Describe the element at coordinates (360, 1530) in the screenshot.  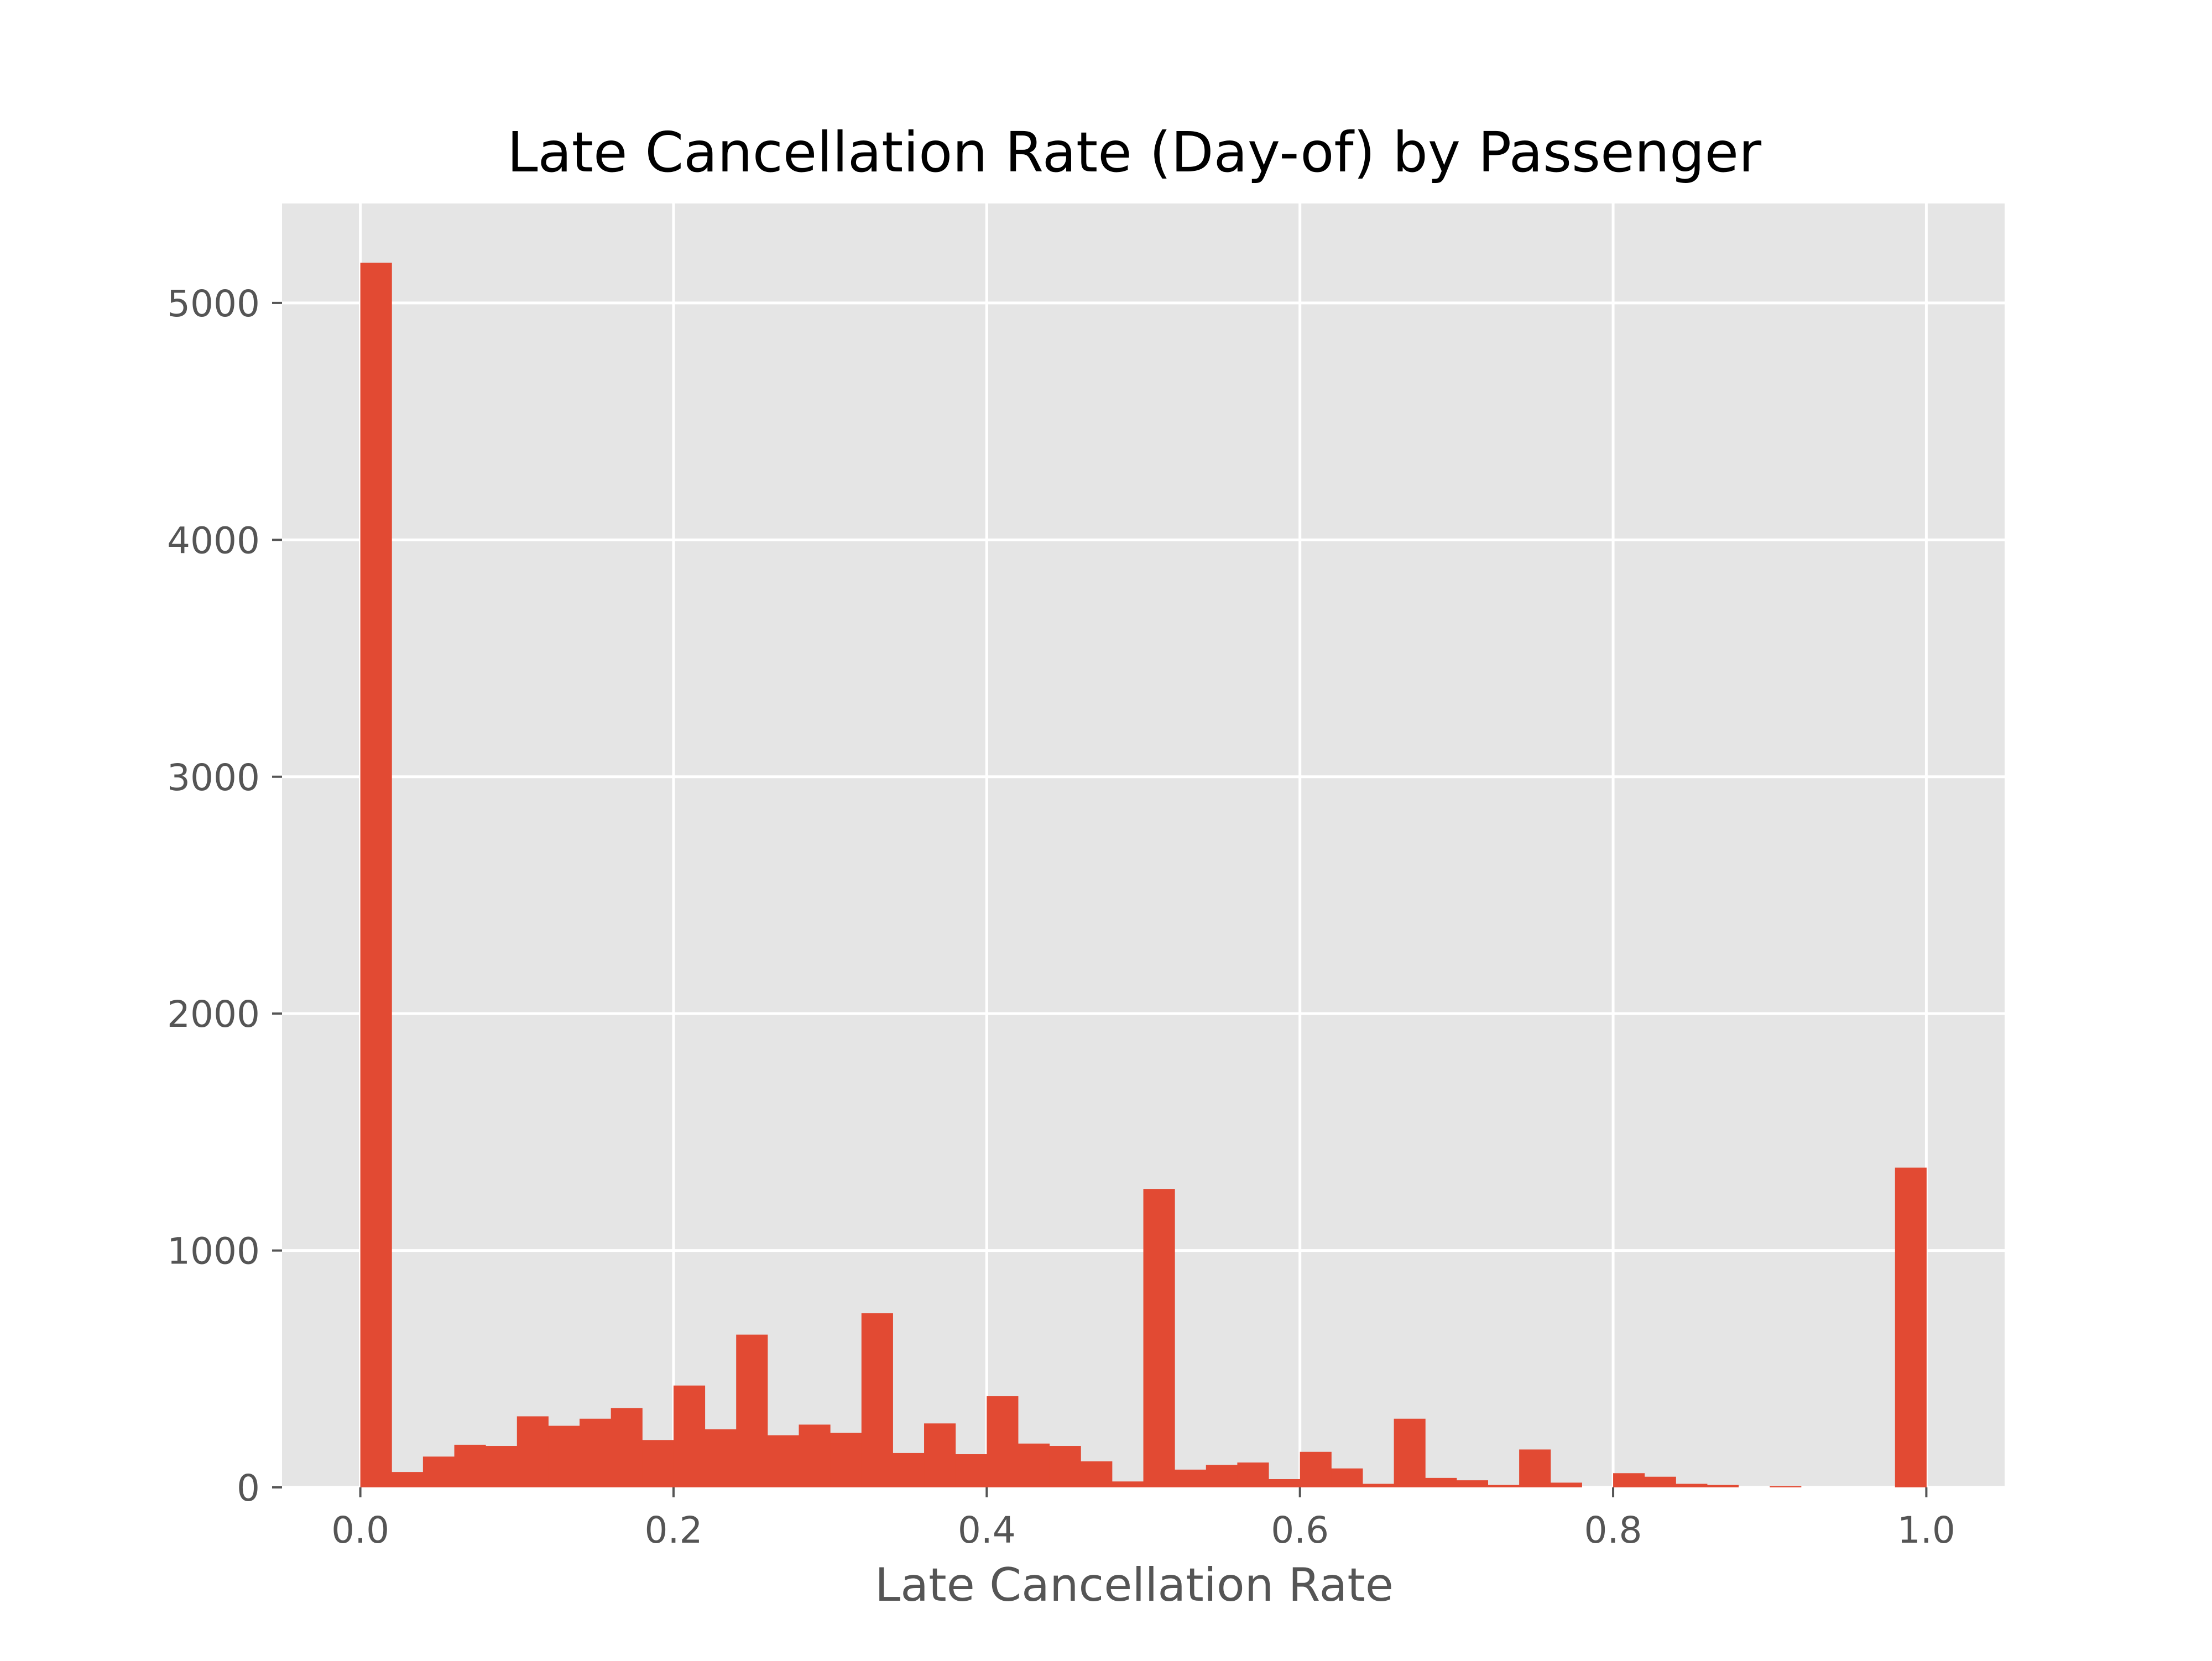
I see `x-tick-label: 0.0` at that location.